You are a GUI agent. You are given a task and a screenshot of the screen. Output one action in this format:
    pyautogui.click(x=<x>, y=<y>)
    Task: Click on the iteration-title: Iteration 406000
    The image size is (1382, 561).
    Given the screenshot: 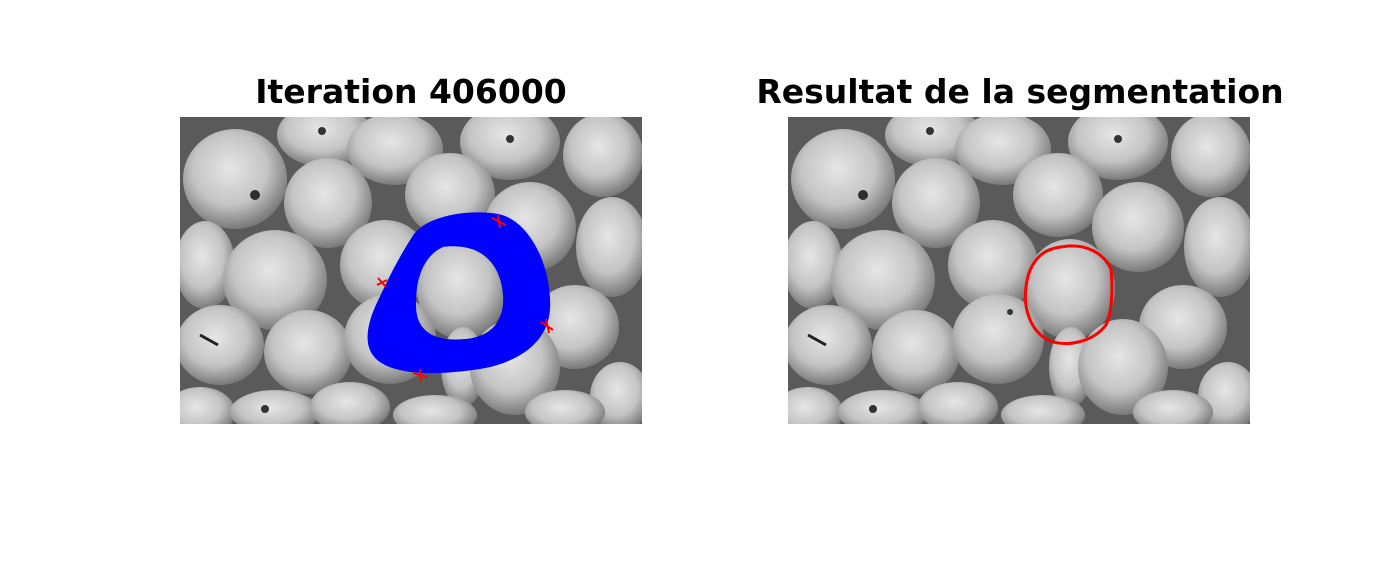 What is the action you would take?
    pyautogui.click(x=411, y=91)
    